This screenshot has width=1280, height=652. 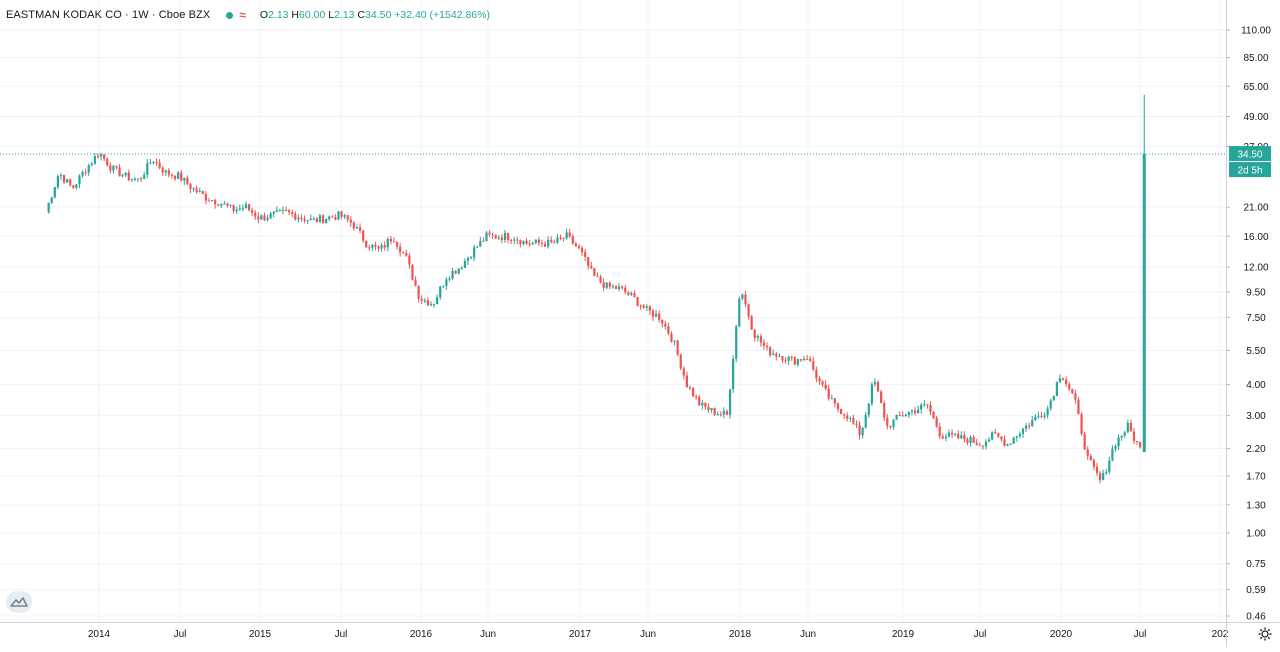 I want to click on symbol-title: EASTMAN KODAK CO · 1W · Cboe BZX, so click(x=108, y=15).